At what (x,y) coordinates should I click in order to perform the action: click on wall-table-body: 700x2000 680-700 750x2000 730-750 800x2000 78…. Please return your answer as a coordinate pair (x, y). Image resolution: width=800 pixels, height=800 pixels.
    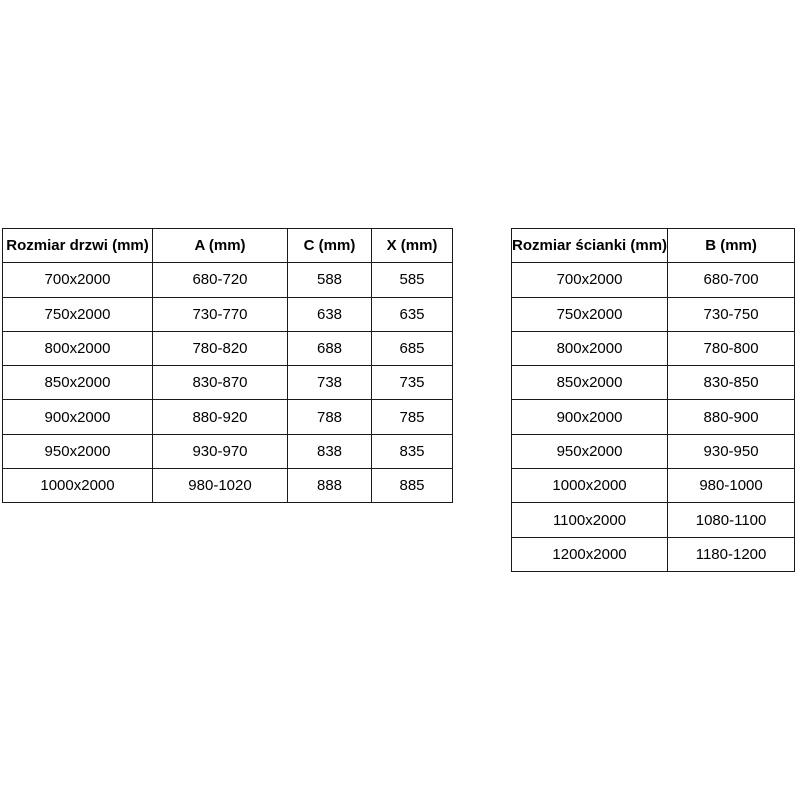
    Looking at the image, I should click on (653, 417).